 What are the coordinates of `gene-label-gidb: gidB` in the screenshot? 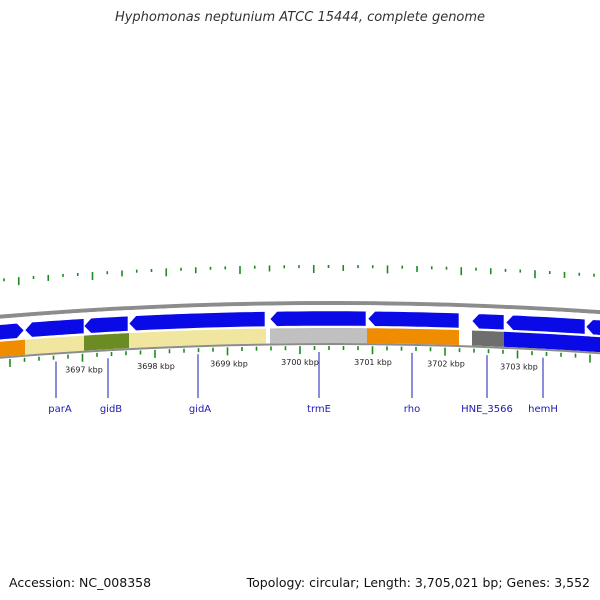 It's located at (111, 409).